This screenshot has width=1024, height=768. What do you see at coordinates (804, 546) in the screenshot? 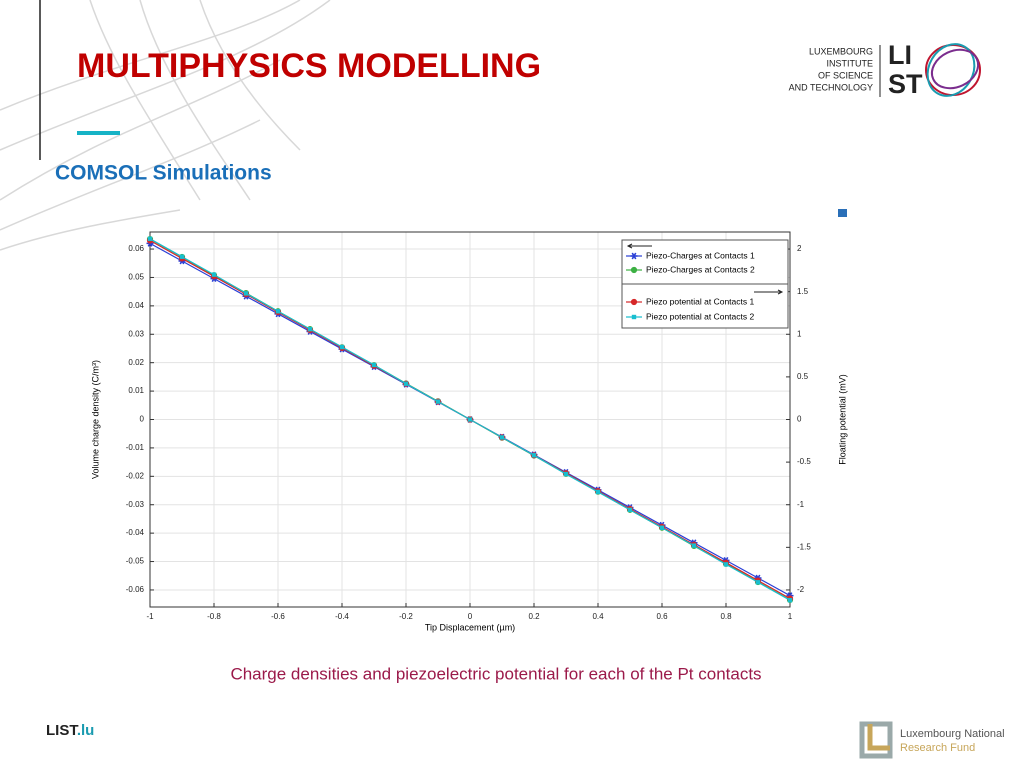
I see `y2-tick-label: -1.5` at bounding box center [804, 546].